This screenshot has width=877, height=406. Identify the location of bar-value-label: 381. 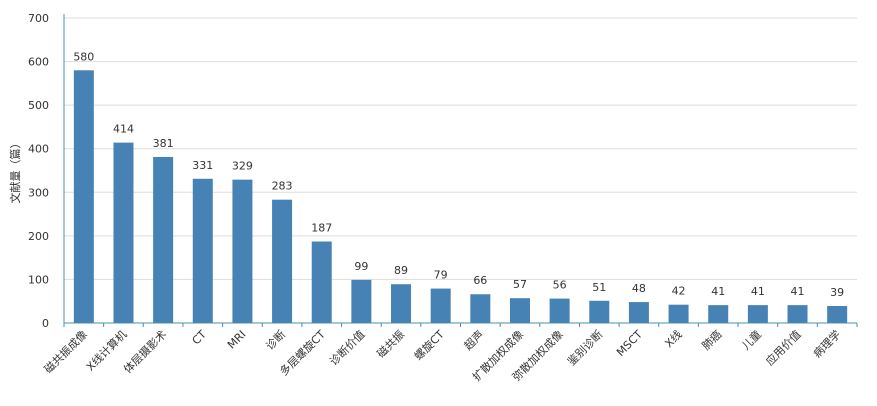
(163, 143).